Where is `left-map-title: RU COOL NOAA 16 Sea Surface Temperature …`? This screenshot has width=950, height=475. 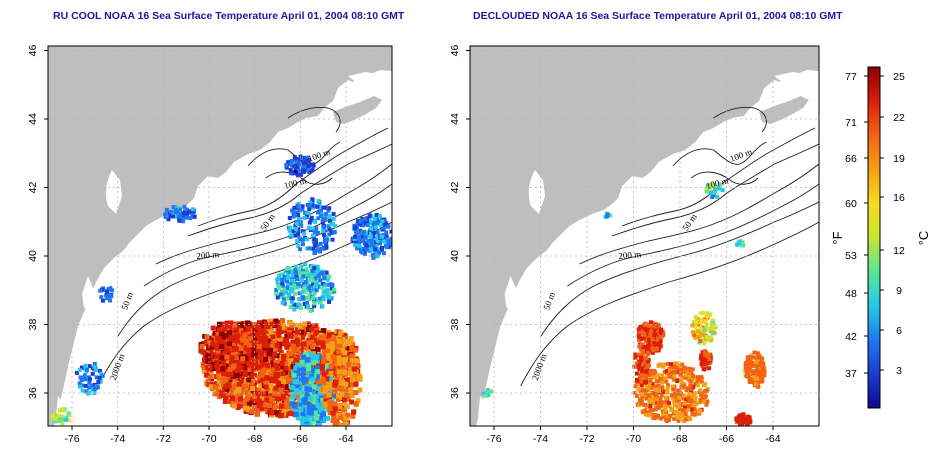
left-map-title: RU COOL NOAA 16 Sea Surface Temperature … is located at coordinates (229, 16).